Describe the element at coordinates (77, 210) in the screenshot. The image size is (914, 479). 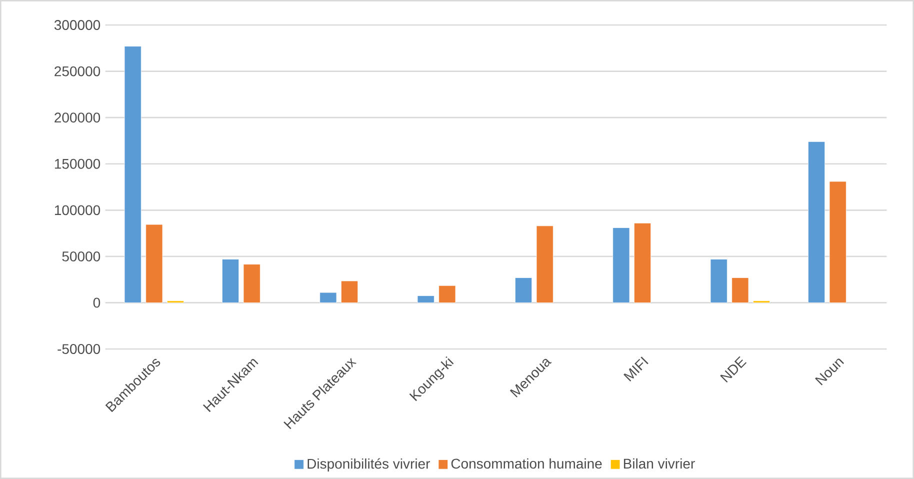
I see `y-tick-label: 100000` at that location.